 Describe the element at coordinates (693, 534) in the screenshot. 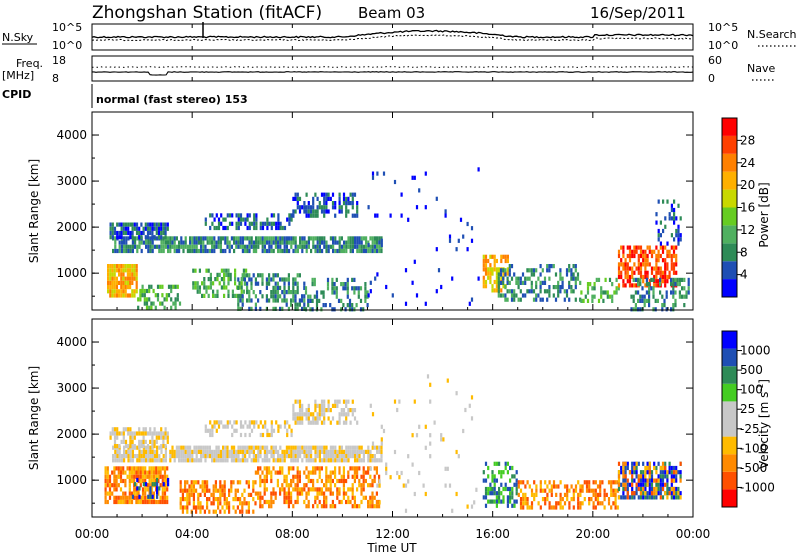

I see `xtick-label: 00:00` at that location.